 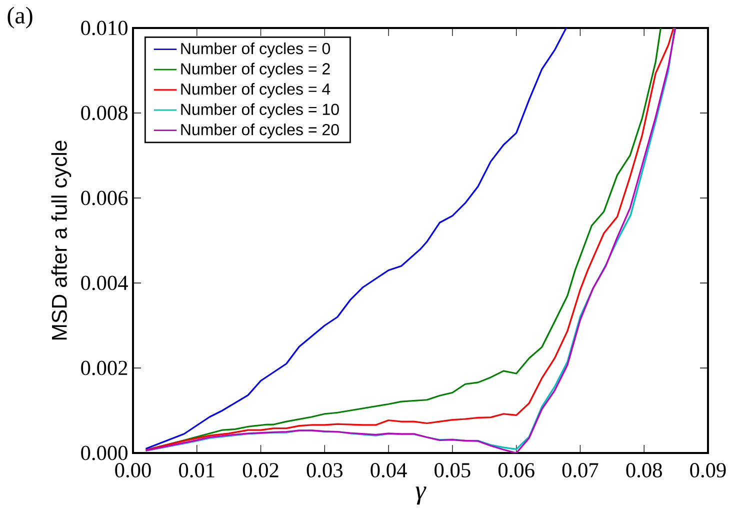 I want to click on legend-label: Number of cycles = 20, so click(x=260, y=131).